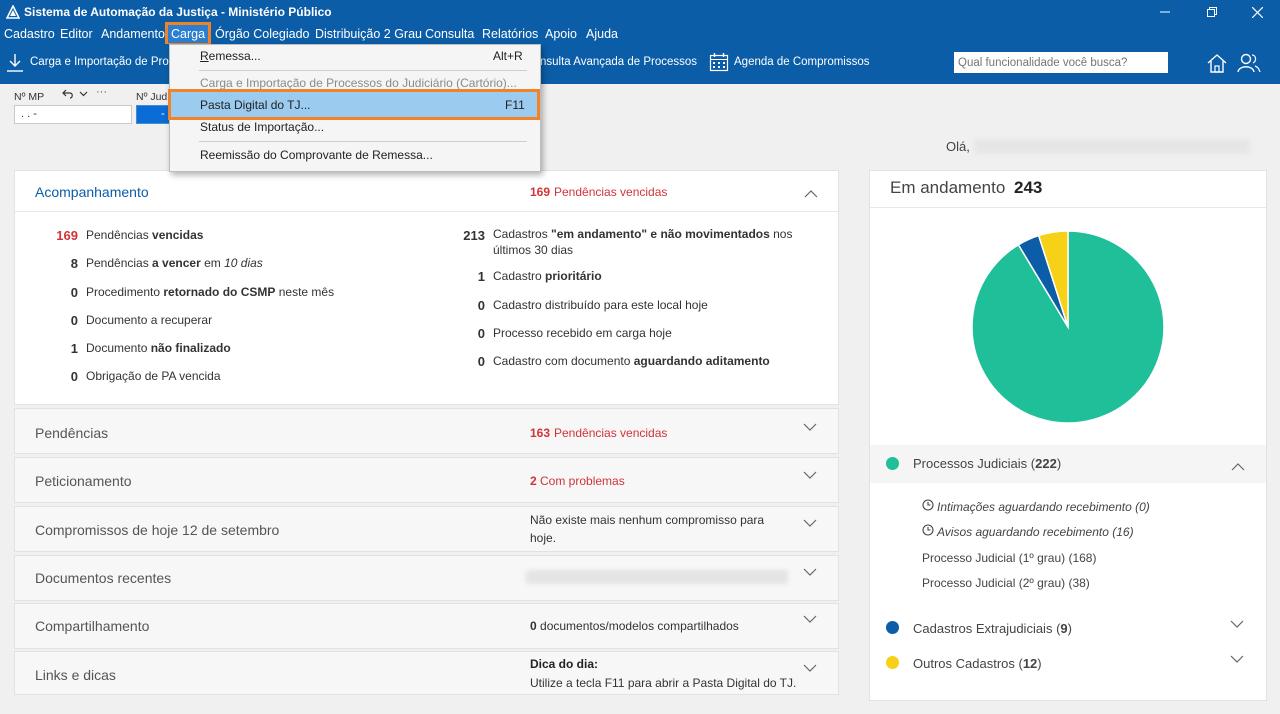  I want to click on menu-cadastro: Cadastro, so click(29, 34).